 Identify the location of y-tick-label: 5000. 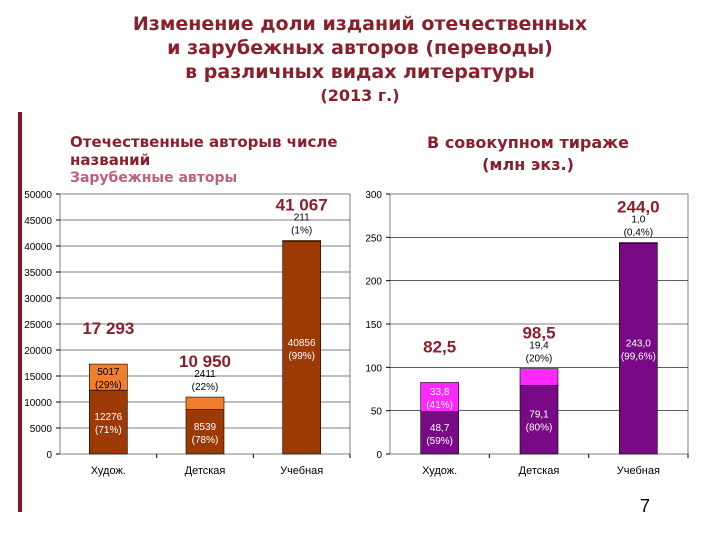
(41, 429).